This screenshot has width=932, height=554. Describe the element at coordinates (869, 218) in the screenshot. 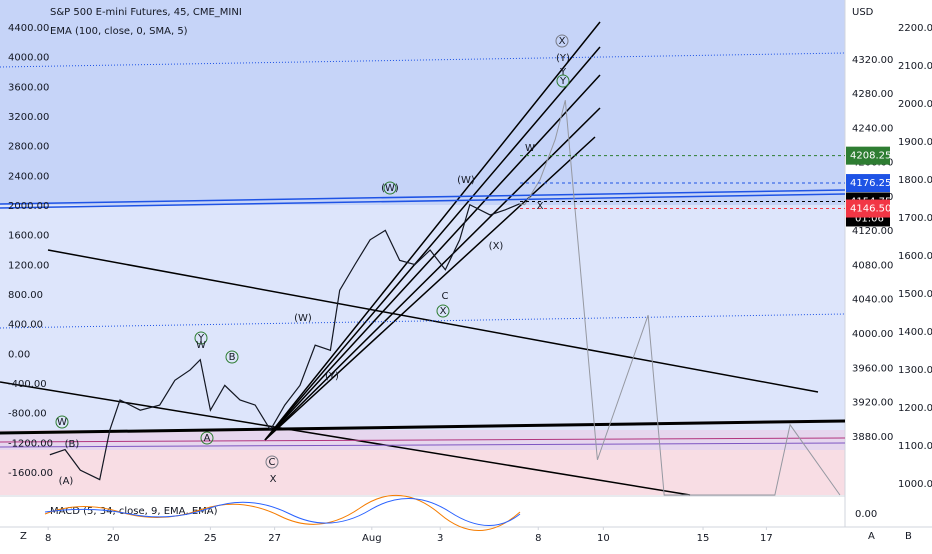

I see `countdown: 01:06` at that location.